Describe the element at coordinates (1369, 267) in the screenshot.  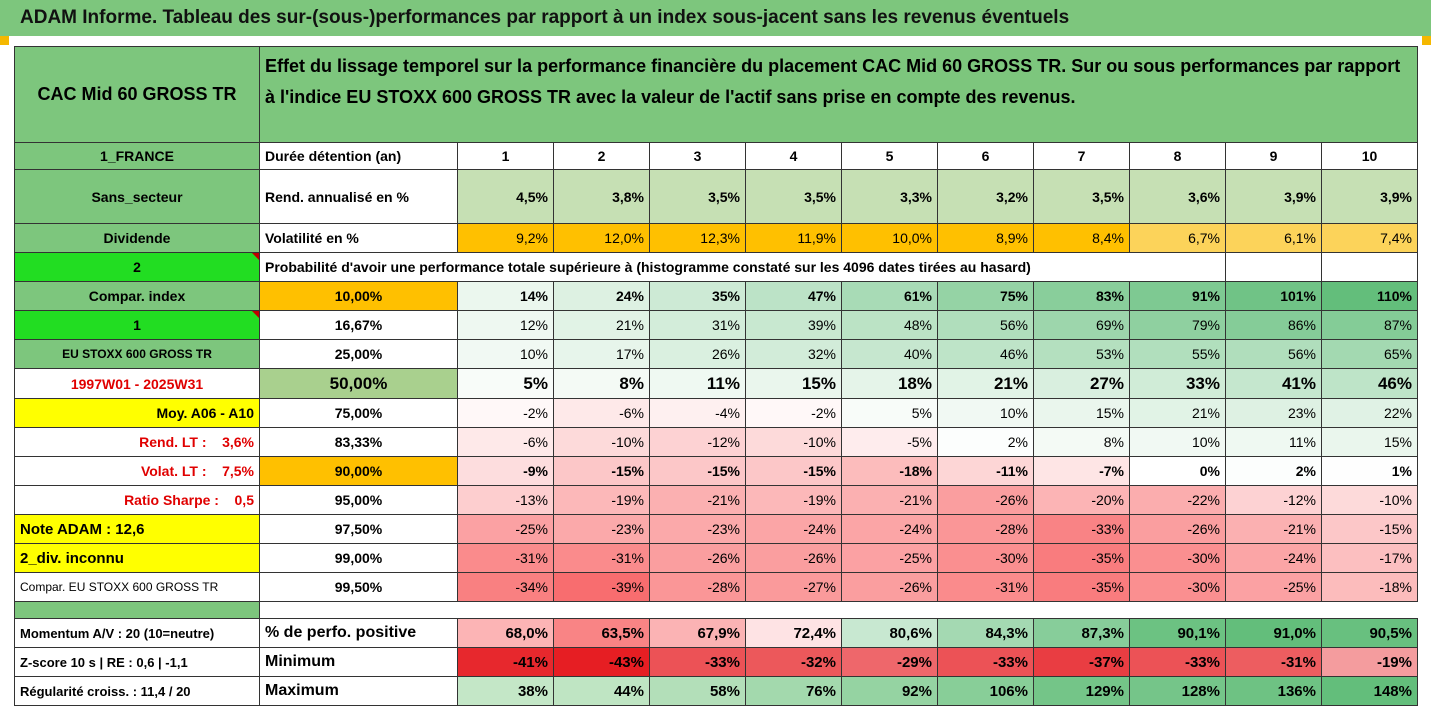
I see `empty-cell` at that location.